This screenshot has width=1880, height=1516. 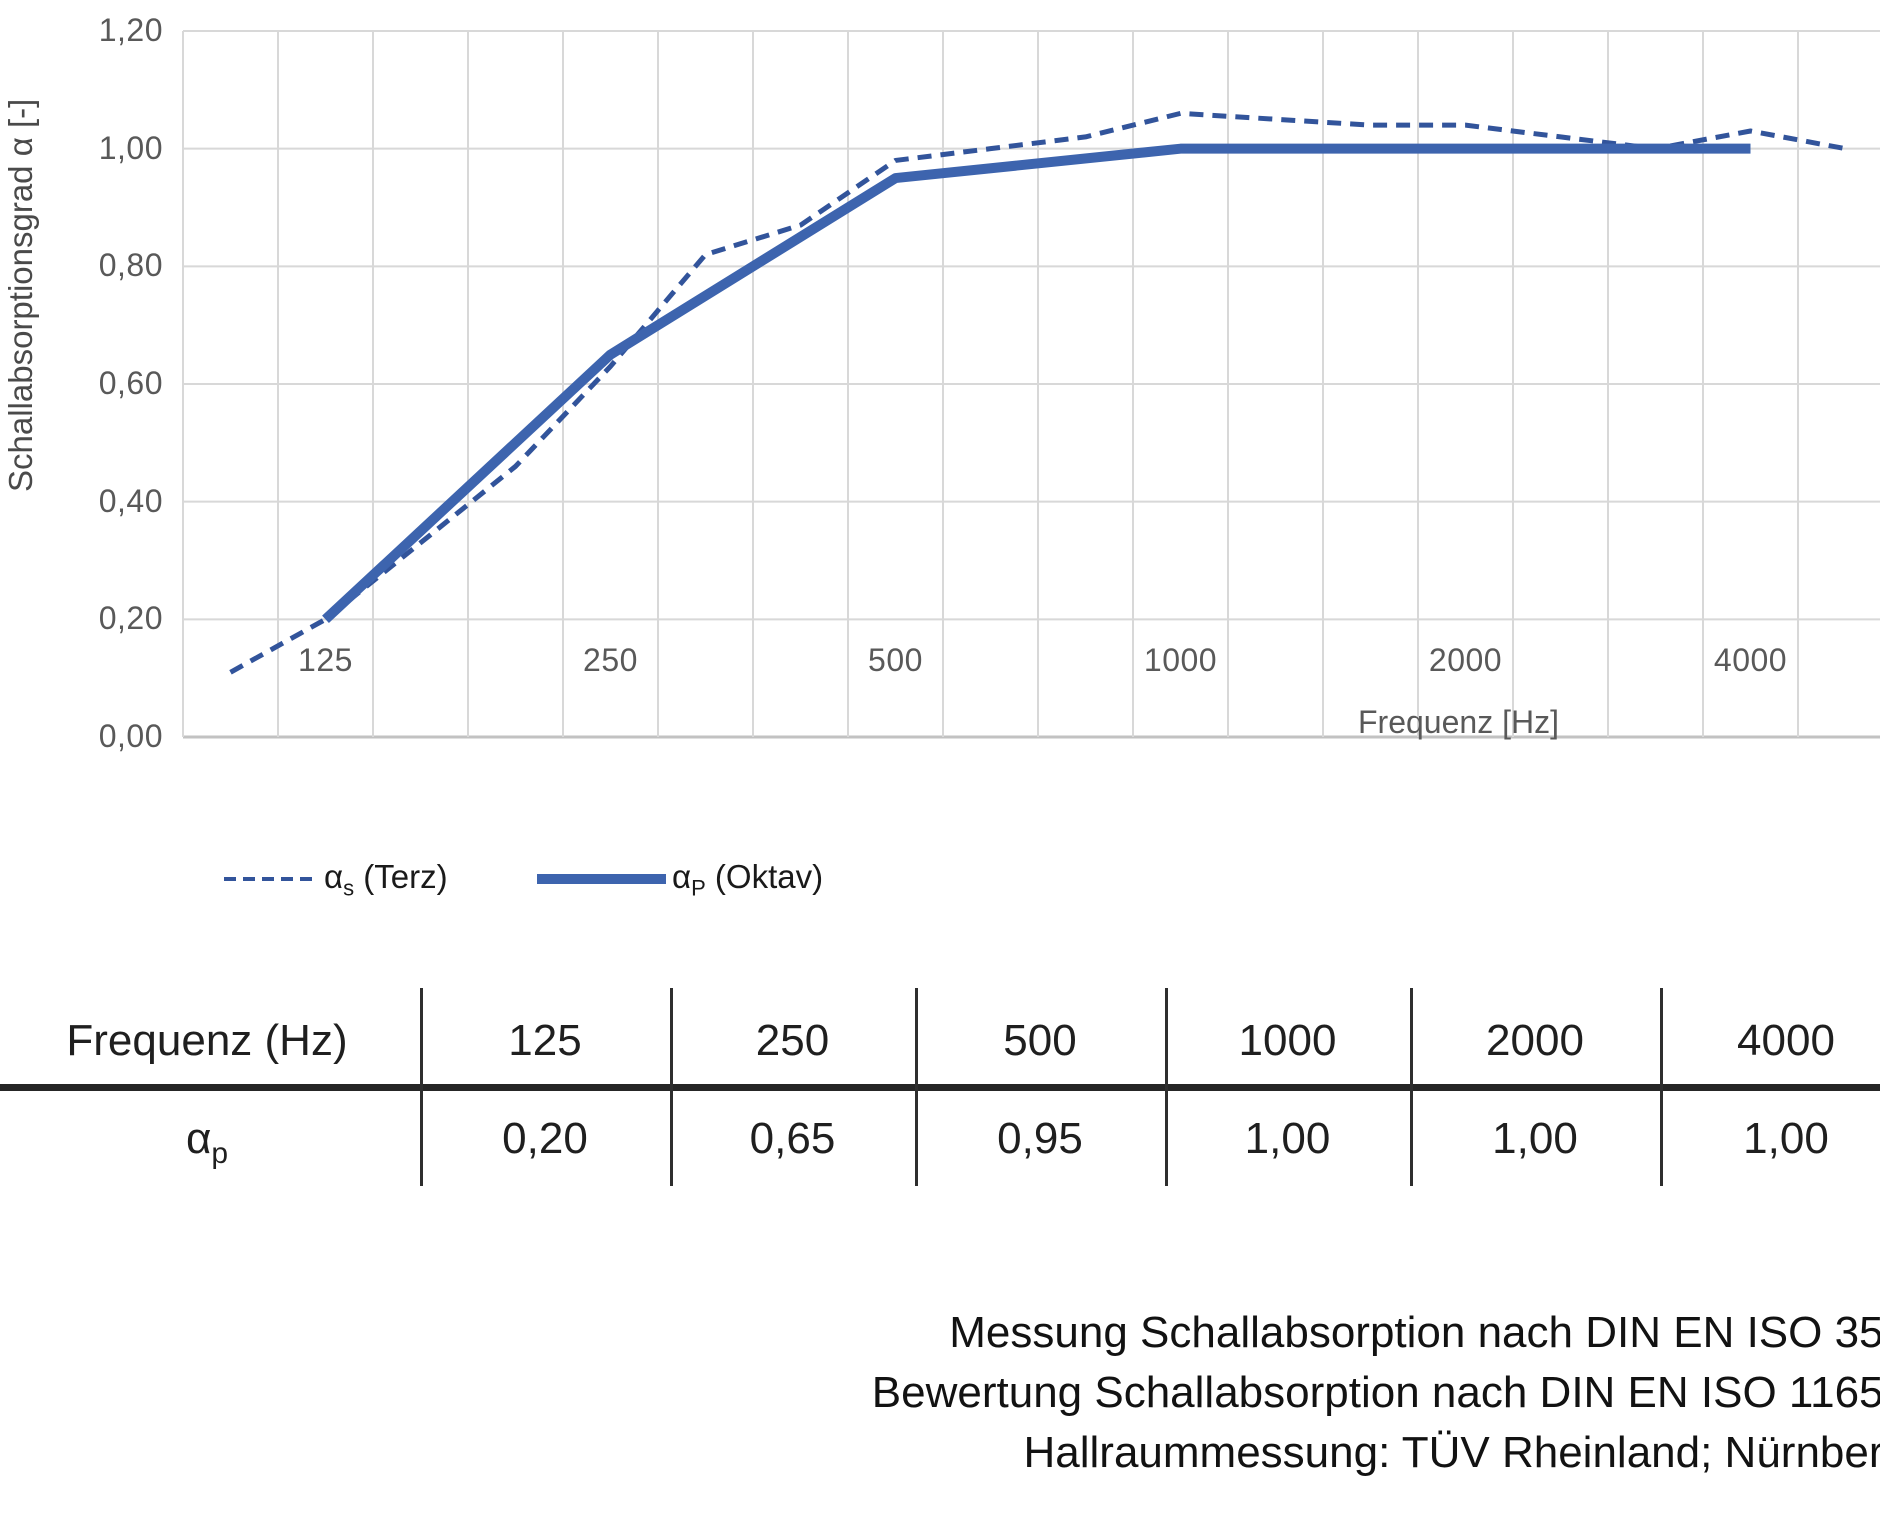 I want to click on table-row-label-frequenz: Frequenz (Hz), so click(x=207, y=1040).